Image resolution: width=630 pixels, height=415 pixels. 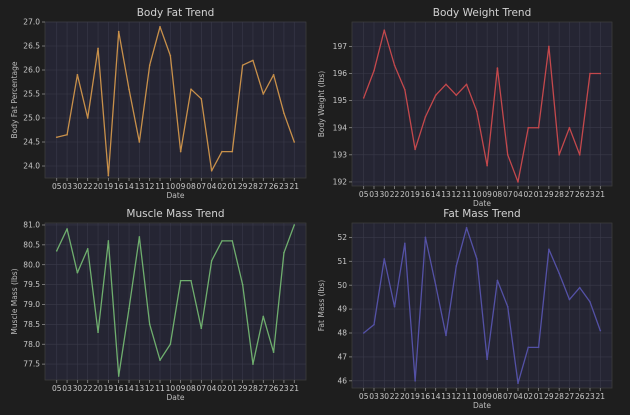 What do you see at coordinates (67, 186) in the screenshot?
I see `x-tick-label: 03` at bounding box center [67, 186].